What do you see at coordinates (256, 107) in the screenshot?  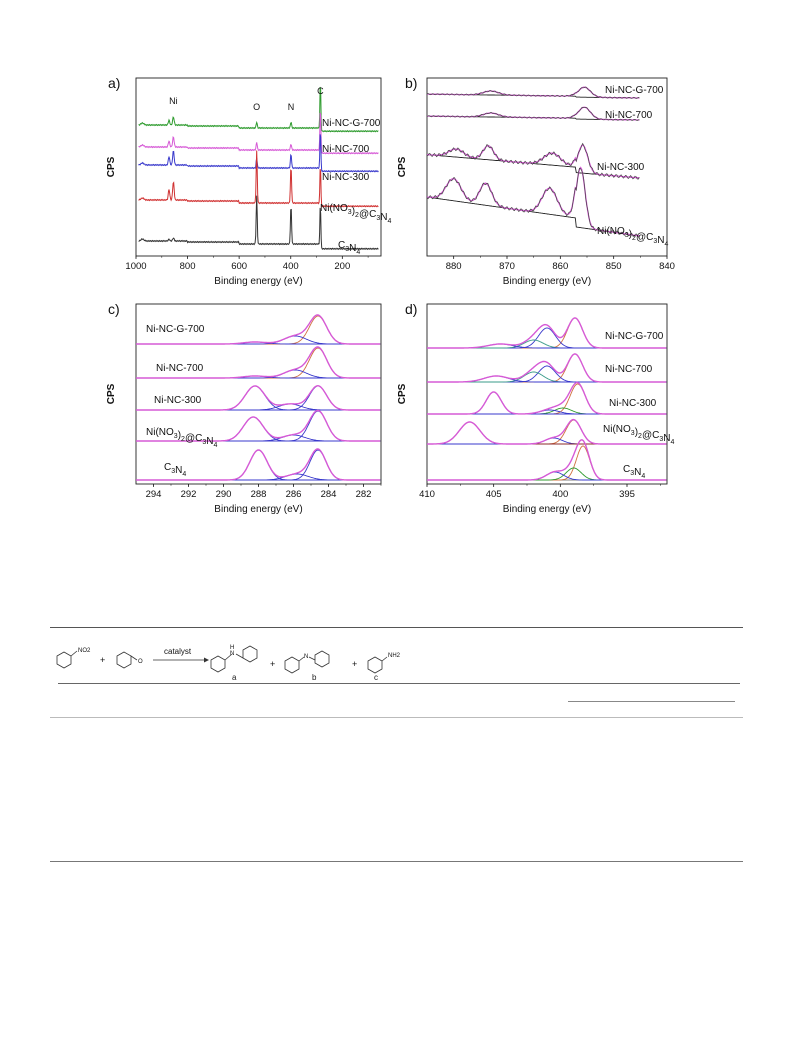 I see `peak-label-o: O` at bounding box center [256, 107].